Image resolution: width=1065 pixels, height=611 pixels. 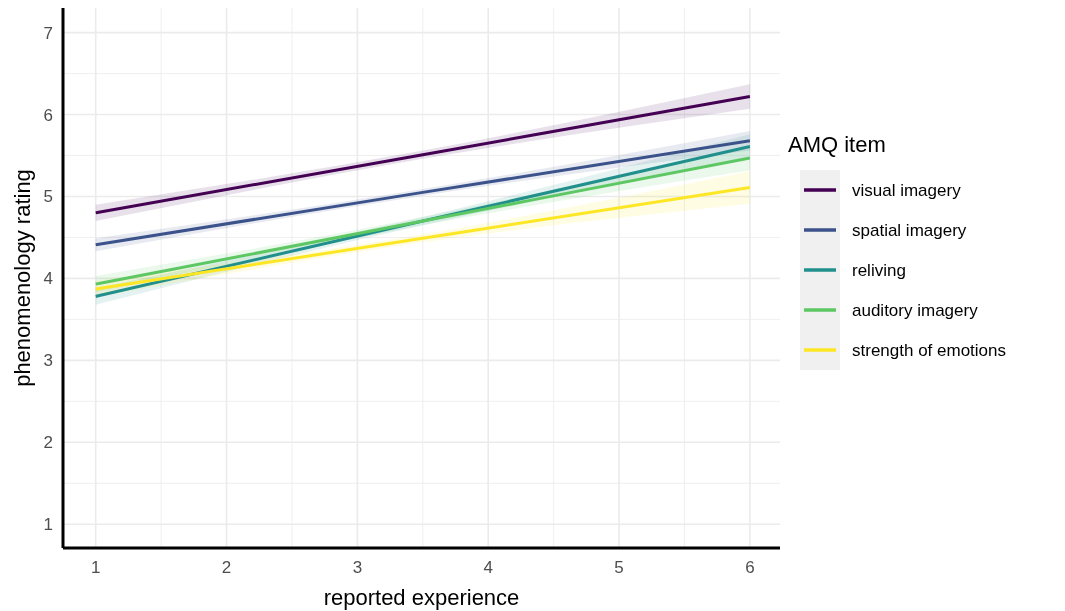 What do you see at coordinates (488, 567) in the screenshot?
I see `x-tick-label: 4` at bounding box center [488, 567].